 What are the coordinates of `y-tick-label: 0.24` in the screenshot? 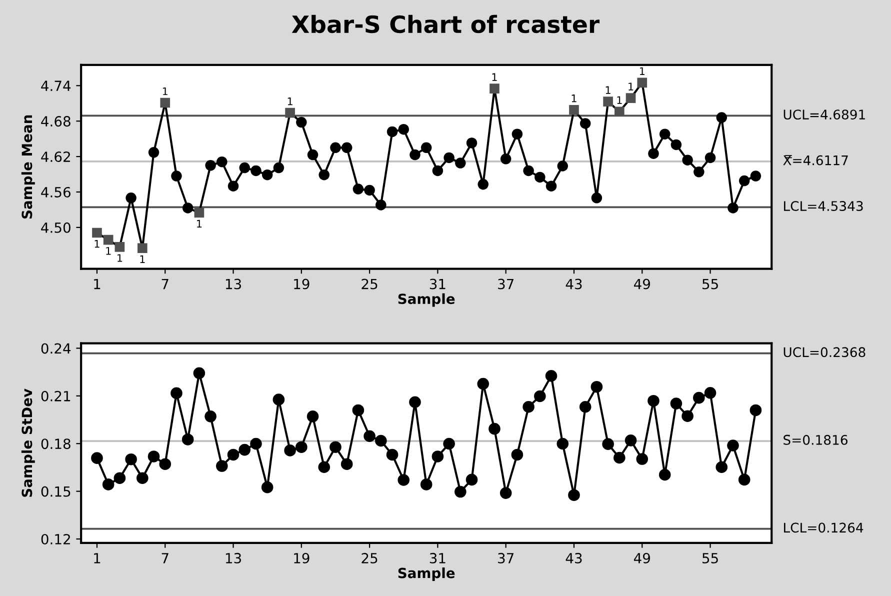 It's located at (56, 348).